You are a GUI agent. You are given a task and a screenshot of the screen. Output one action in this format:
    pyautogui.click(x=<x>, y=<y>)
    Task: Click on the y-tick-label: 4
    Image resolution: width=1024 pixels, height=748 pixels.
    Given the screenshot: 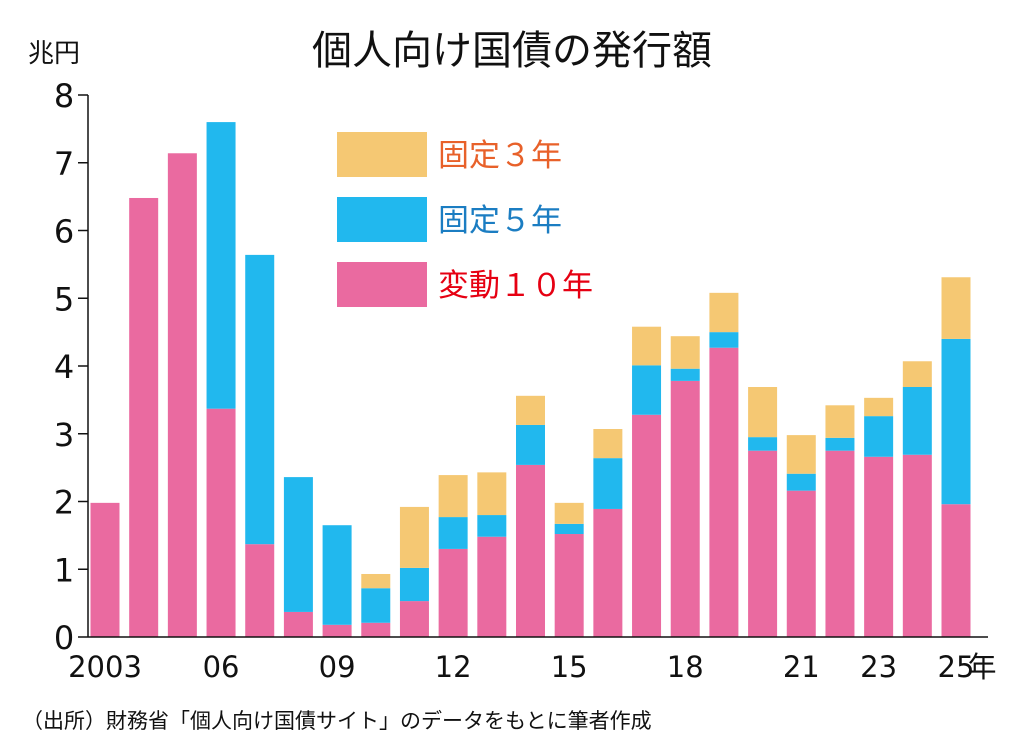 What is the action you would take?
    pyautogui.click(x=64, y=367)
    